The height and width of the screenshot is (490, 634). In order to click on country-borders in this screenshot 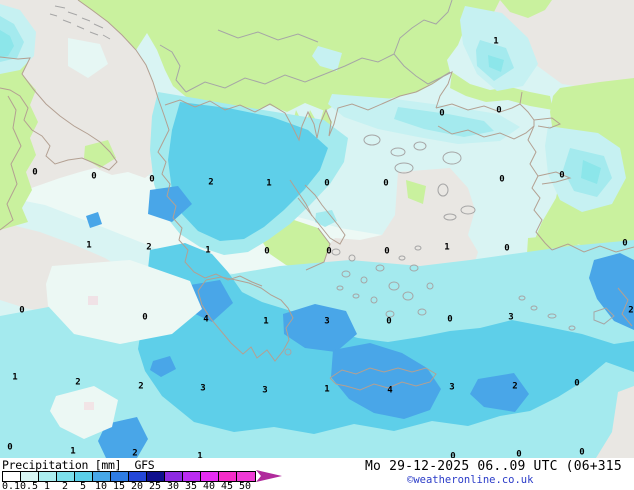, I will do `click(306, 46)`.